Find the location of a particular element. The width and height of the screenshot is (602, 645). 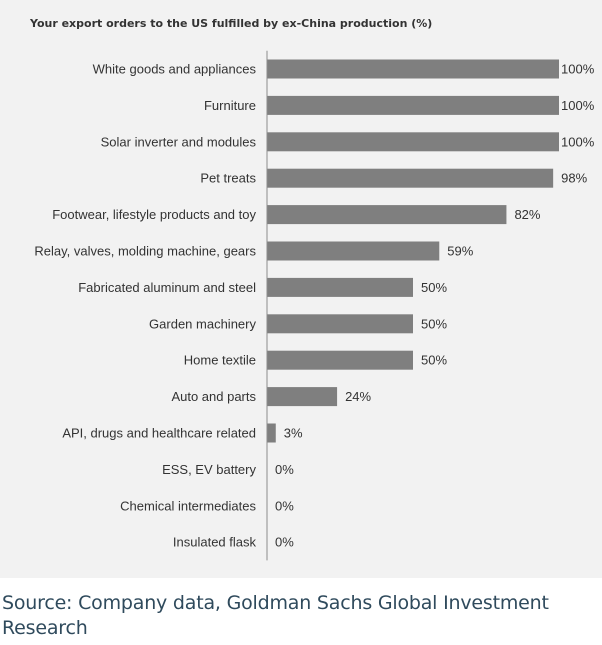

category-label-fabricated-aluminum-and-steel: Fabricated aluminum and steel is located at coordinates (167, 287).